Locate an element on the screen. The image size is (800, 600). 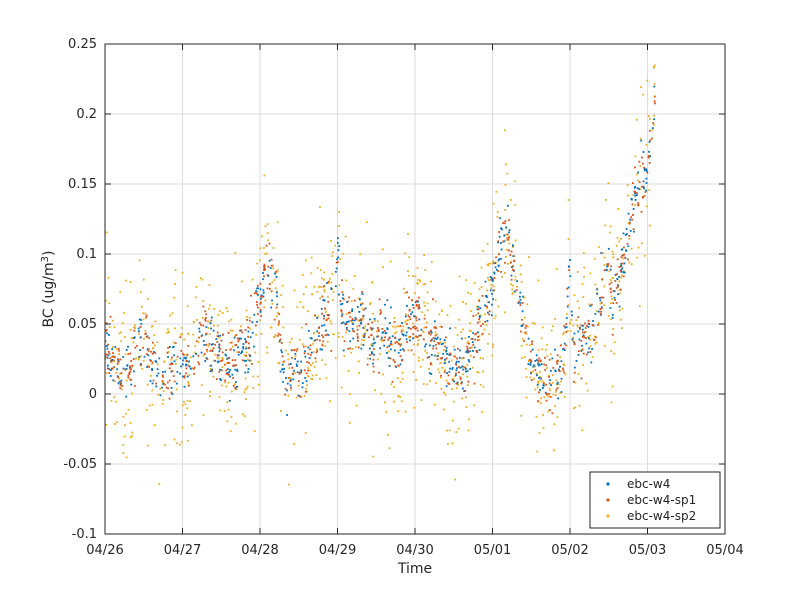
y-tick-label: 0.2 is located at coordinates (86, 114).